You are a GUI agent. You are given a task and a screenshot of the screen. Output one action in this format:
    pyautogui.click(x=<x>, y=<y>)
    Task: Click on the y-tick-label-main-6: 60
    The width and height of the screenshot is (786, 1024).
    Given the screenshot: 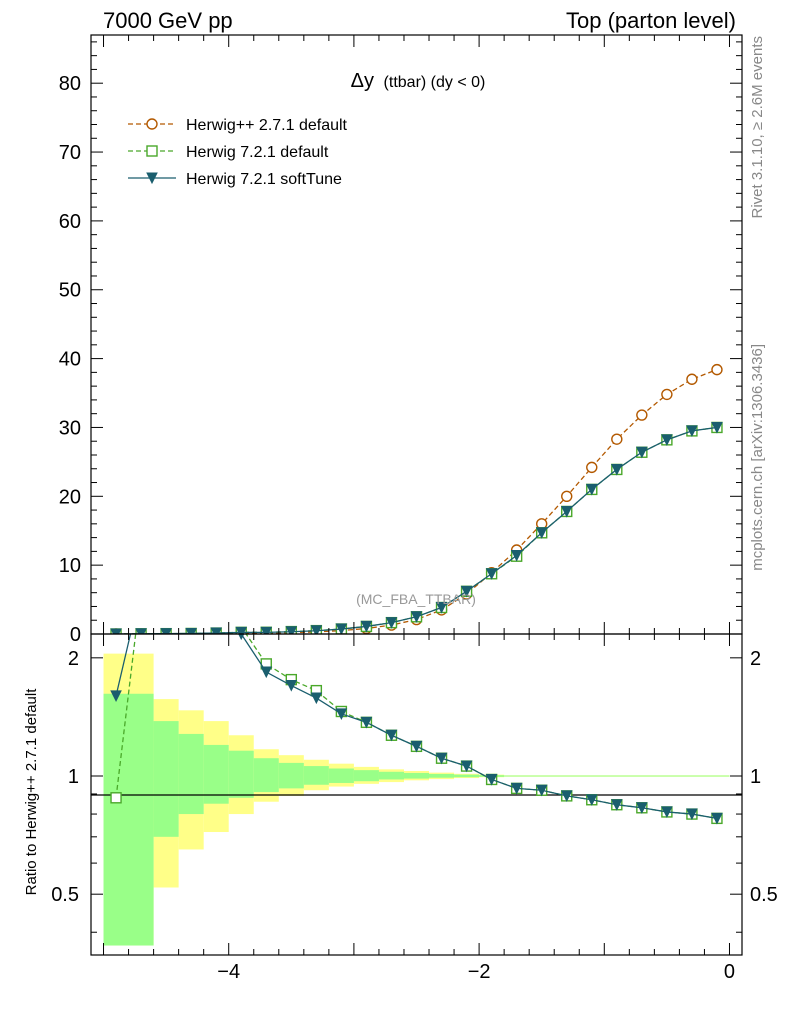 What is the action you would take?
    pyautogui.click(x=70, y=222)
    